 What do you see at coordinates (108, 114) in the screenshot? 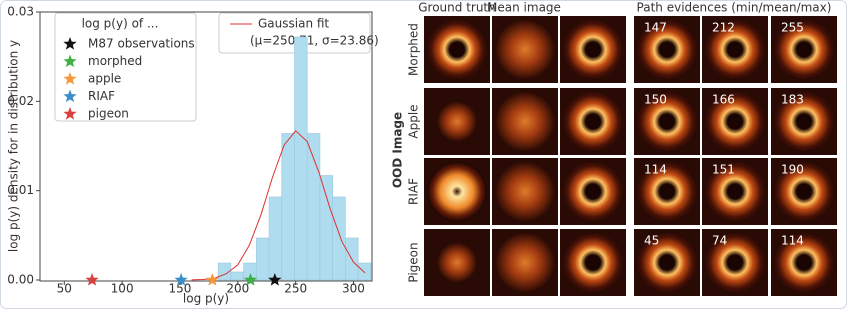
I see `legend-label: pigeon` at bounding box center [108, 114].